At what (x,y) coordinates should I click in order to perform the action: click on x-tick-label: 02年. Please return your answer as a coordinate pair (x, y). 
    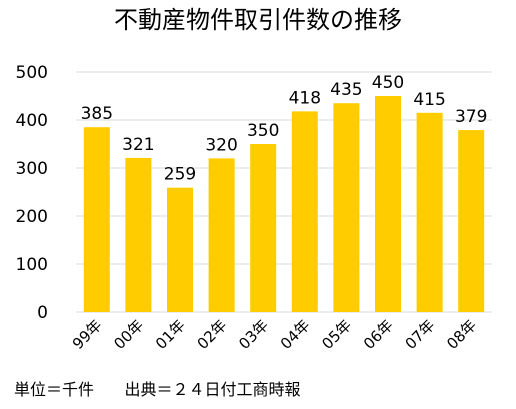
    Looking at the image, I should click on (212, 334).